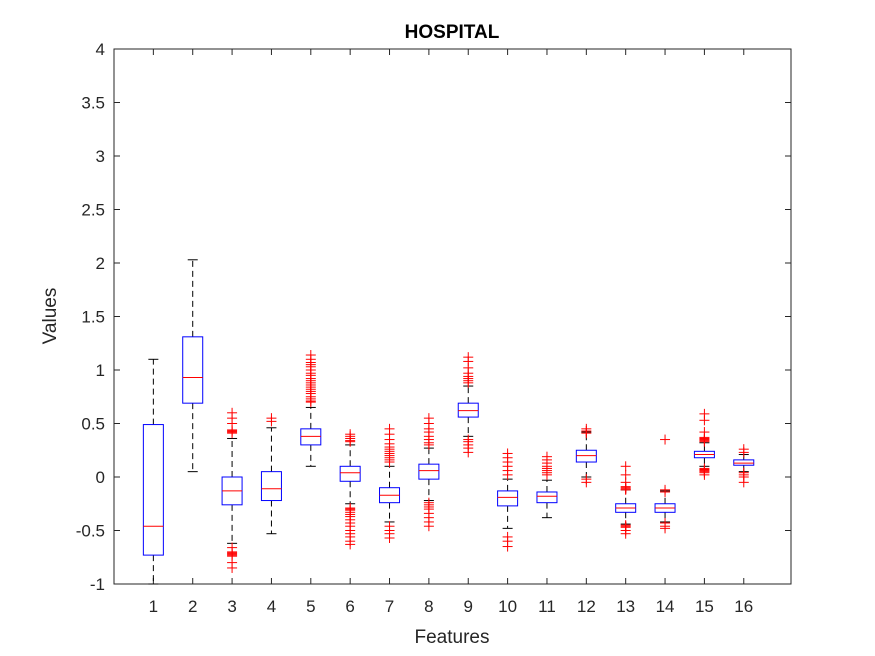 The height and width of the screenshot is (656, 875). What do you see at coordinates (100, 156) in the screenshot?
I see `y-tick-label: 3` at bounding box center [100, 156].